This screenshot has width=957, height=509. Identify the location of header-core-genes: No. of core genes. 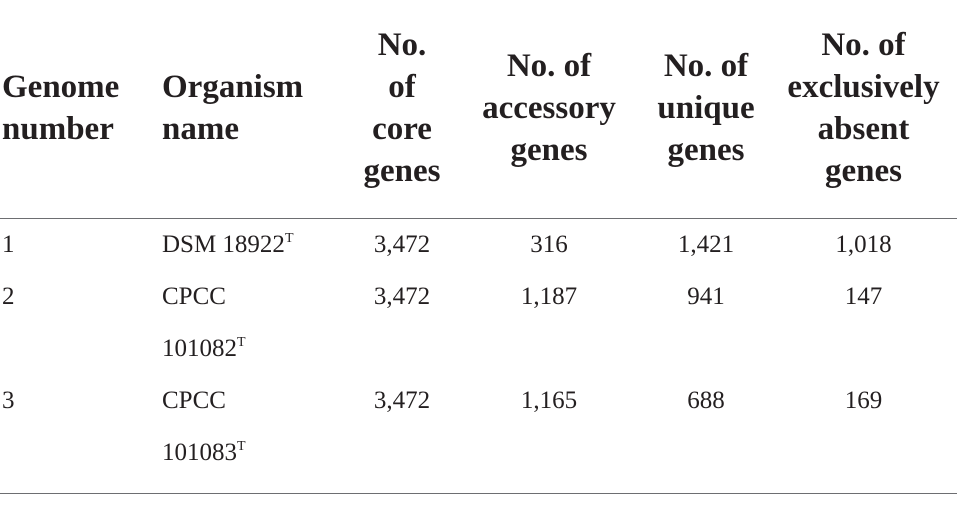
(402, 109).